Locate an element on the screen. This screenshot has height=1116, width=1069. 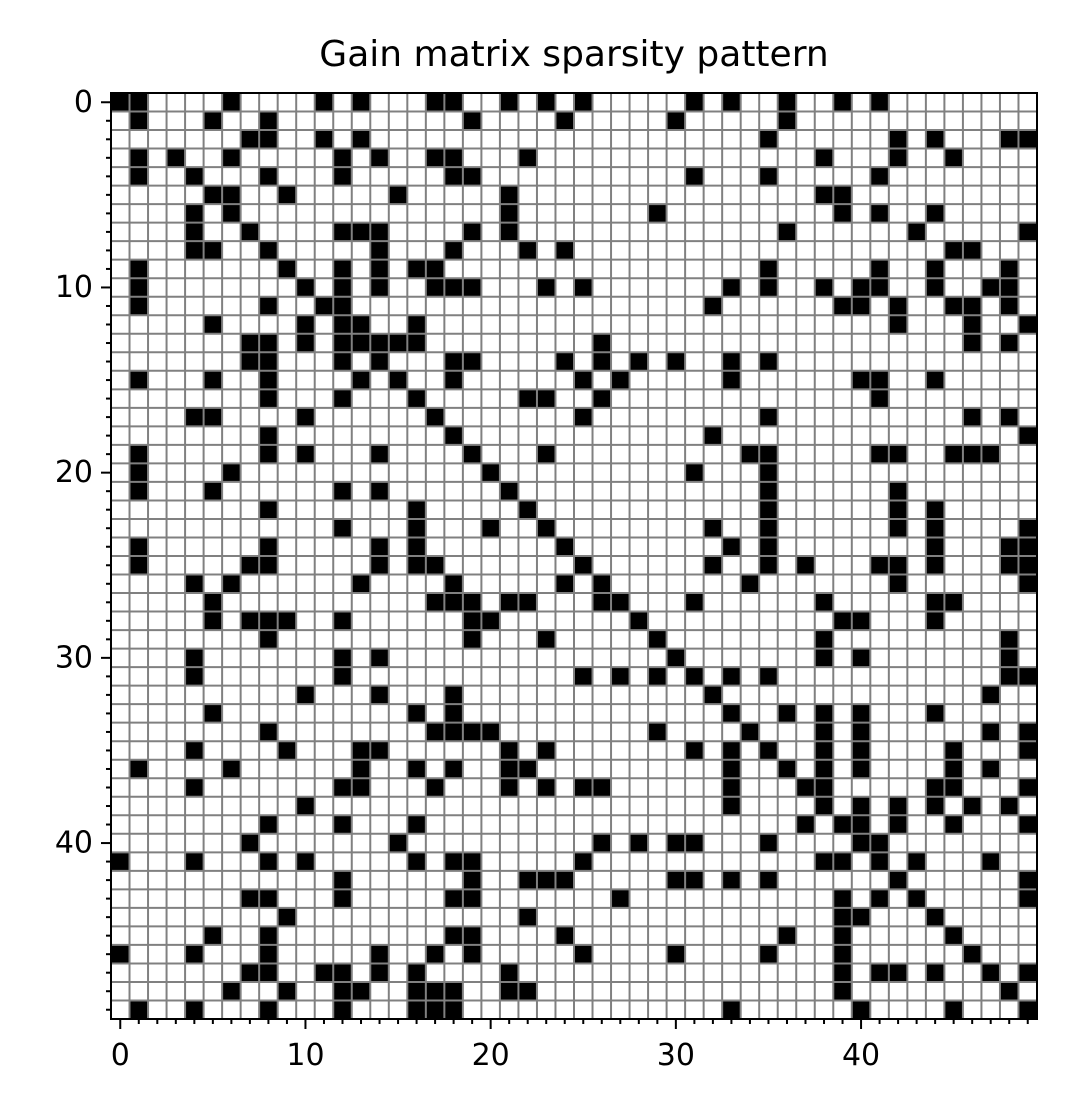
x-tick-label: 40 is located at coordinates (861, 1055).